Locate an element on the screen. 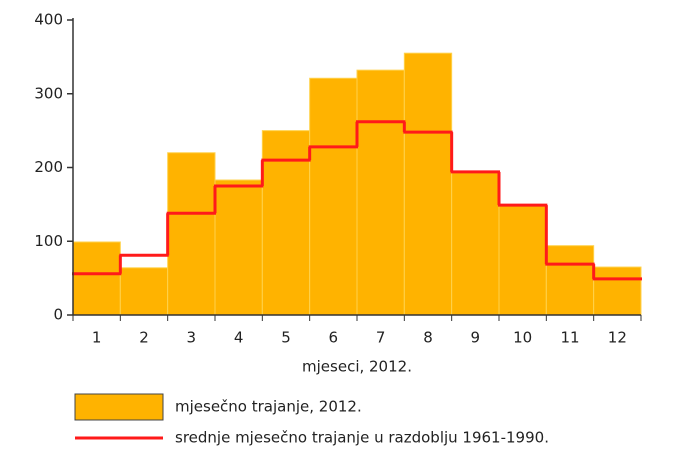  x-tick-label: 2 is located at coordinates (144, 338).